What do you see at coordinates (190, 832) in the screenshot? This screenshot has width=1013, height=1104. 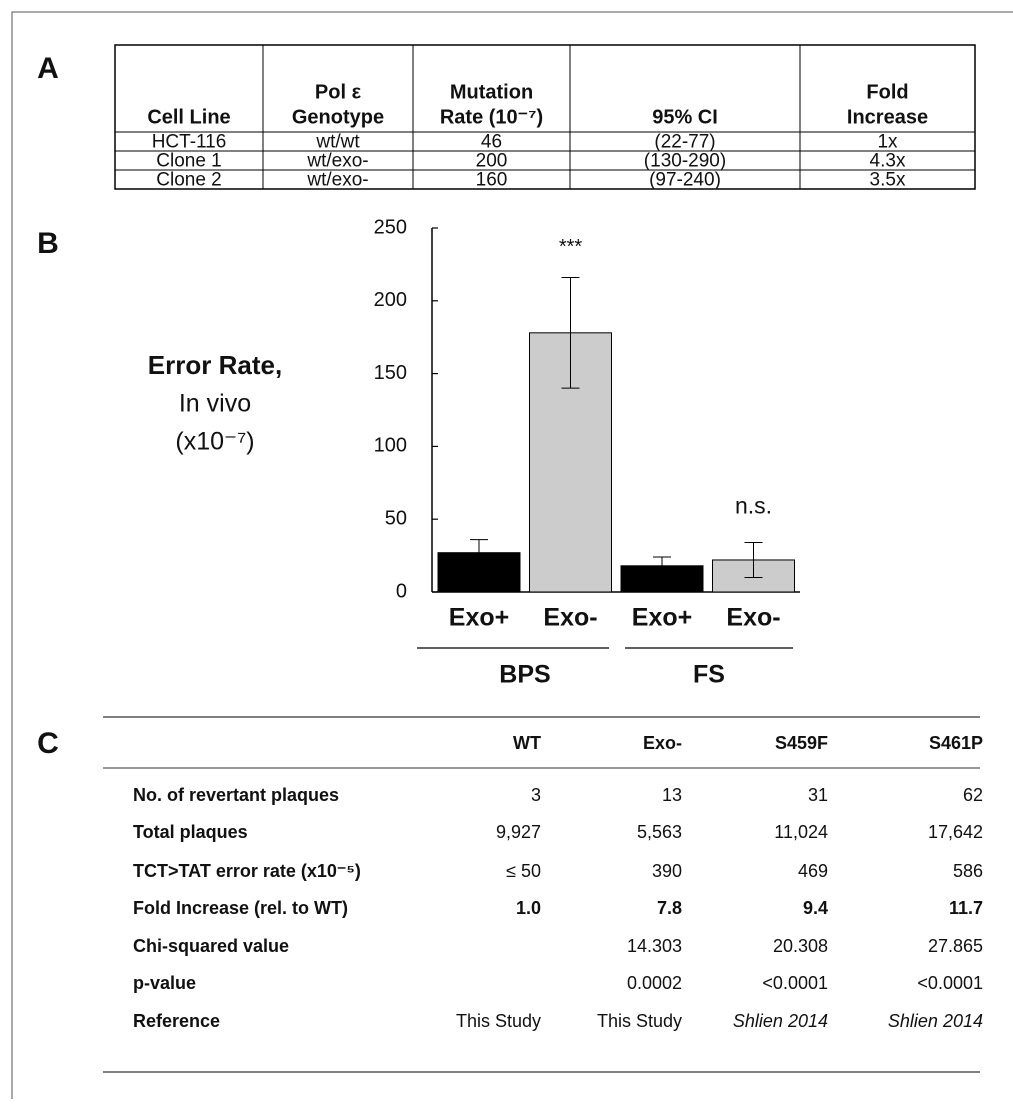 I see `row-label: Total plaques` at bounding box center [190, 832].